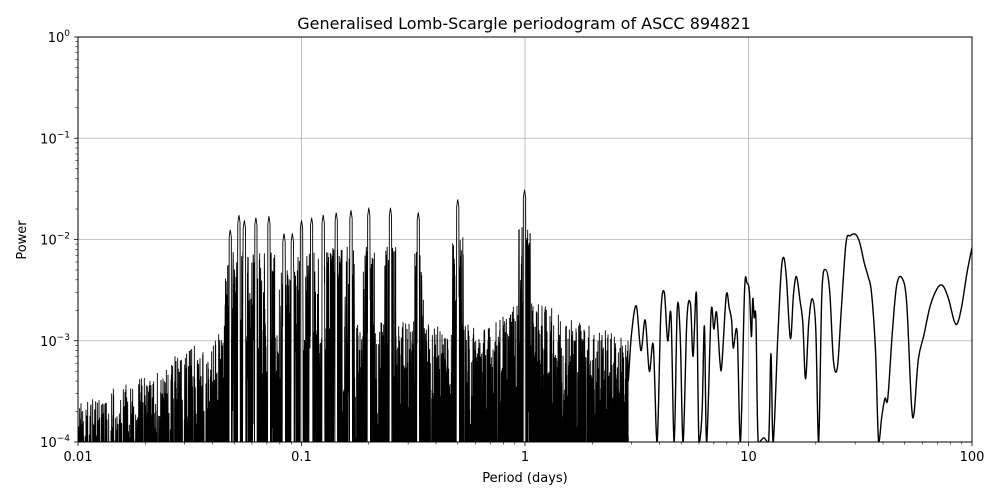 The height and width of the screenshot is (500, 1000). What do you see at coordinates (301, 457) in the screenshot?
I see `x-tick-label: 0.1` at bounding box center [301, 457].